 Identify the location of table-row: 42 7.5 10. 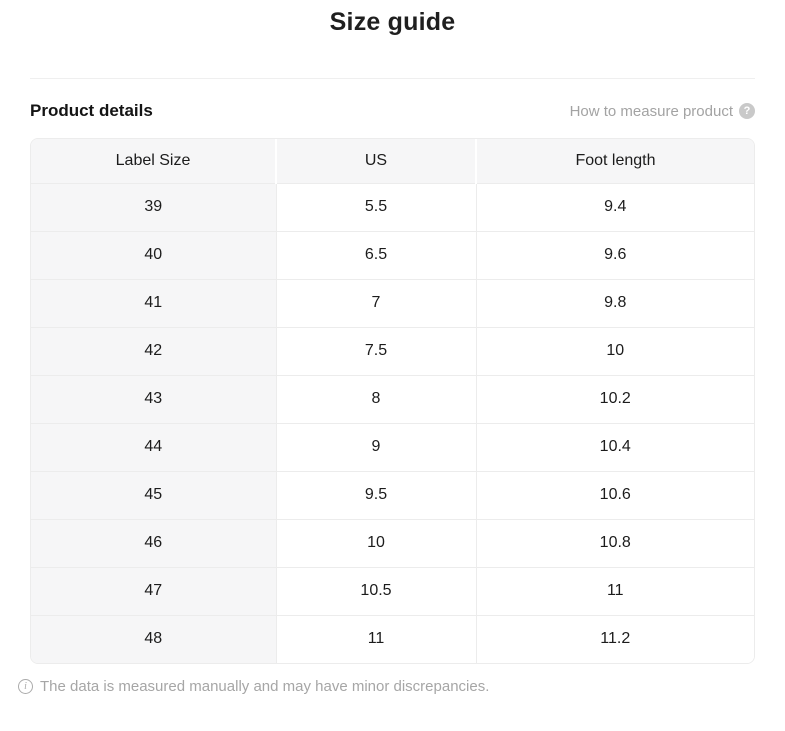
(392, 351).